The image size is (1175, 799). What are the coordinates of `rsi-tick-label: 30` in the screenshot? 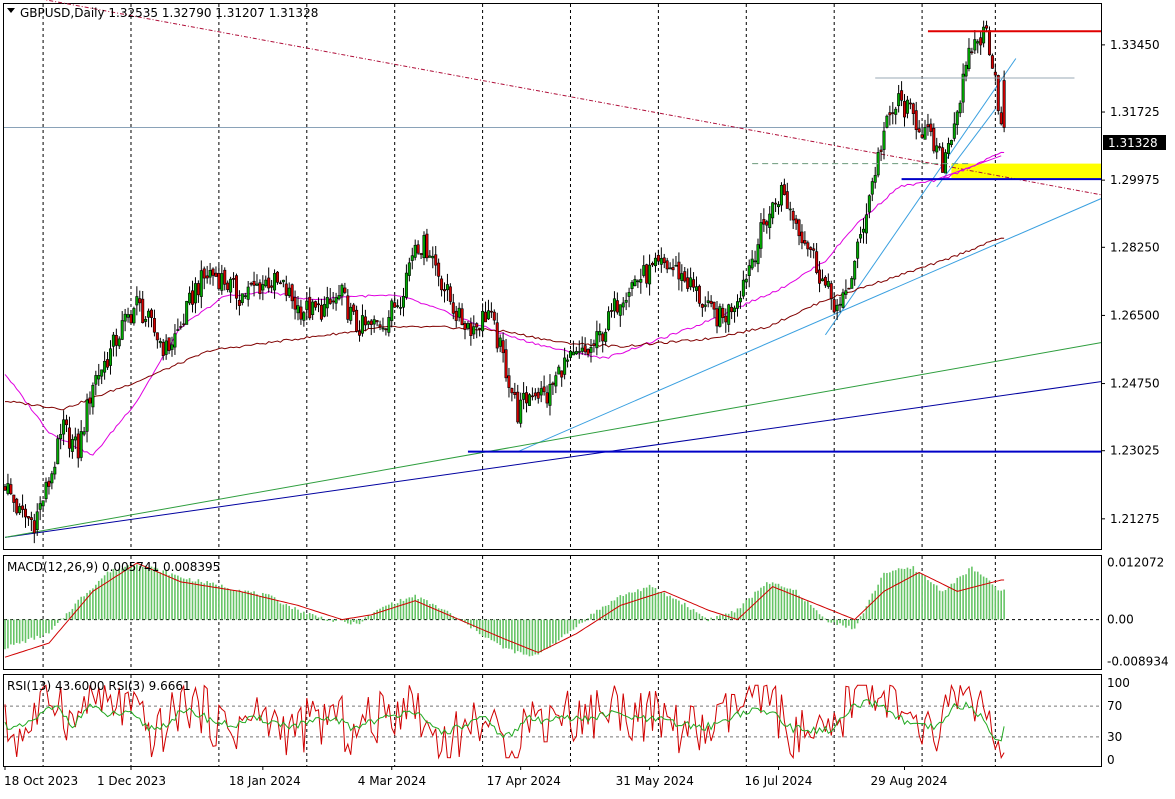 It's located at (1114, 737).